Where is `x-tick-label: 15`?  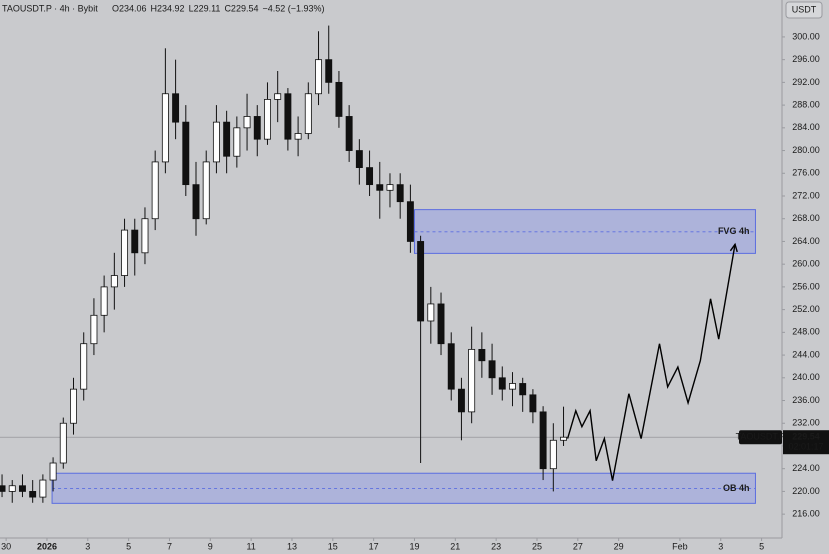
x-tick-label: 15 is located at coordinates (333, 546).